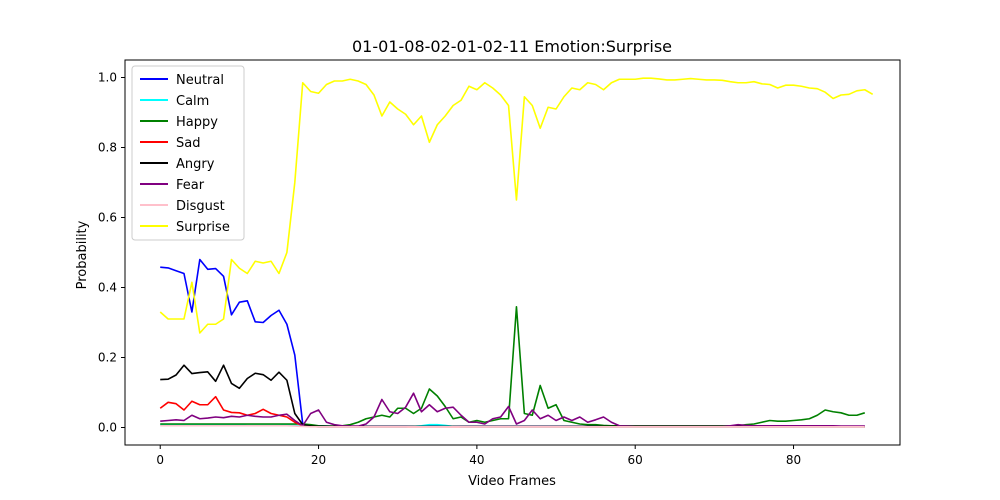  Describe the element at coordinates (107, 428) in the screenshot. I see `y-tick-label: 0.0` at that location.